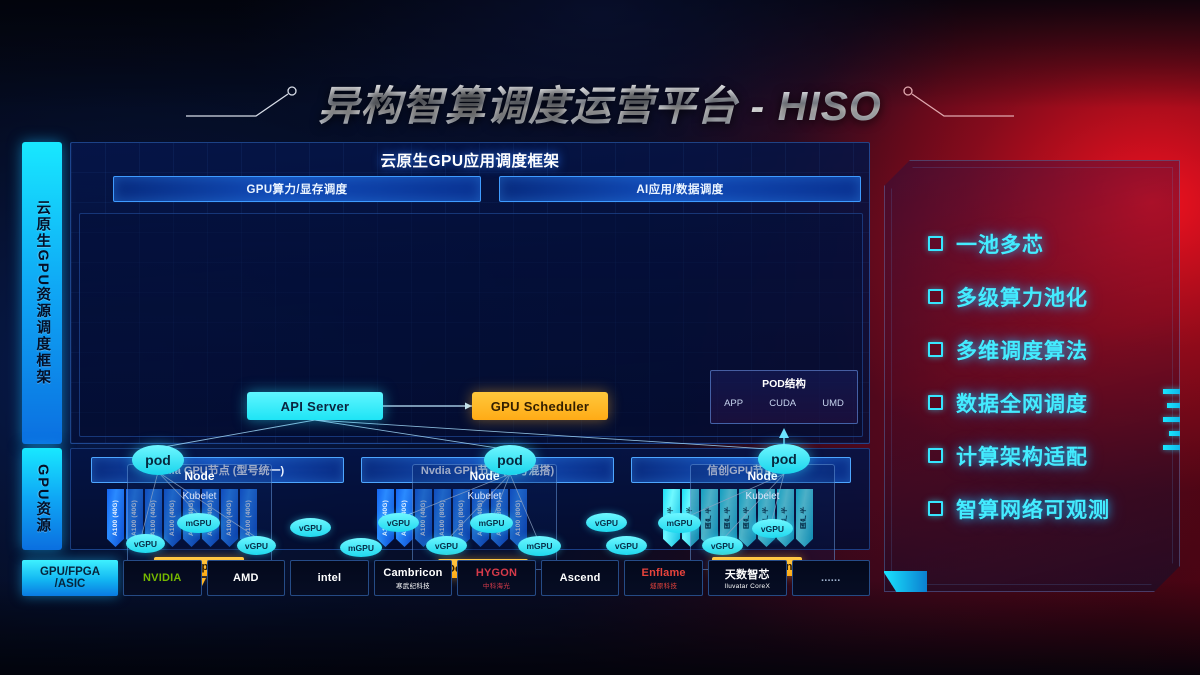 The width and height of the screenshot is (1200, 675). I want to click on vendor-name: 天数智芯, so click(747, 575).